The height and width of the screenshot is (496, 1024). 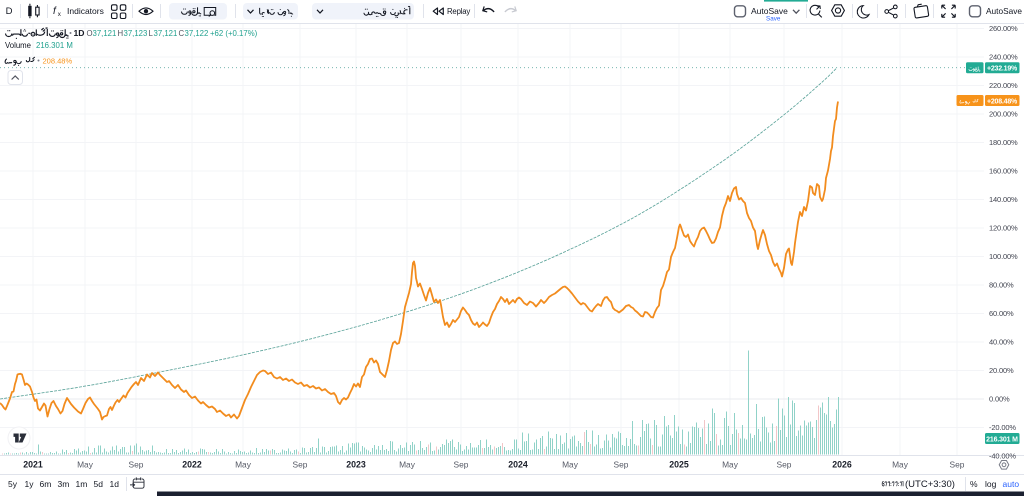 What do you see at coordinates (64, 484) in the screenshot?
I see `svg-text: 3m` at bounding box center [64, 484].